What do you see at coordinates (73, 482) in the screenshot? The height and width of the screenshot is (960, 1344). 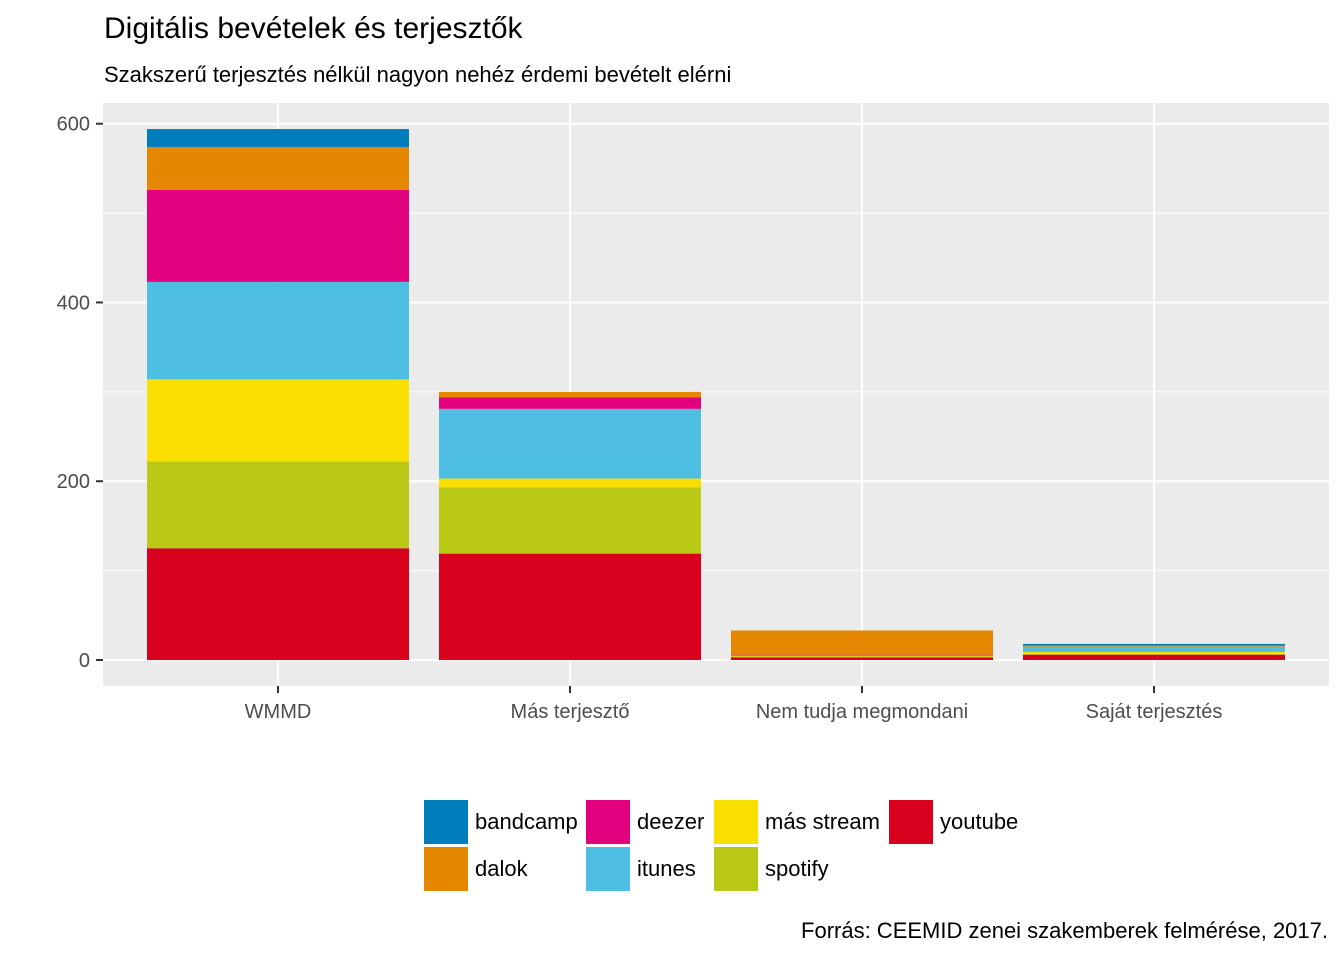 I see `y-tick-label: 200` at bounding box center [73, 482].